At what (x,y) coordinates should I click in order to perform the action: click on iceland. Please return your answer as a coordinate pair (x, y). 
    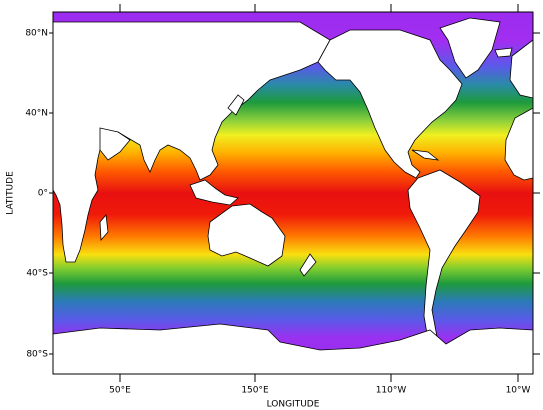
    Looking at the image, I should click on (503, 52).